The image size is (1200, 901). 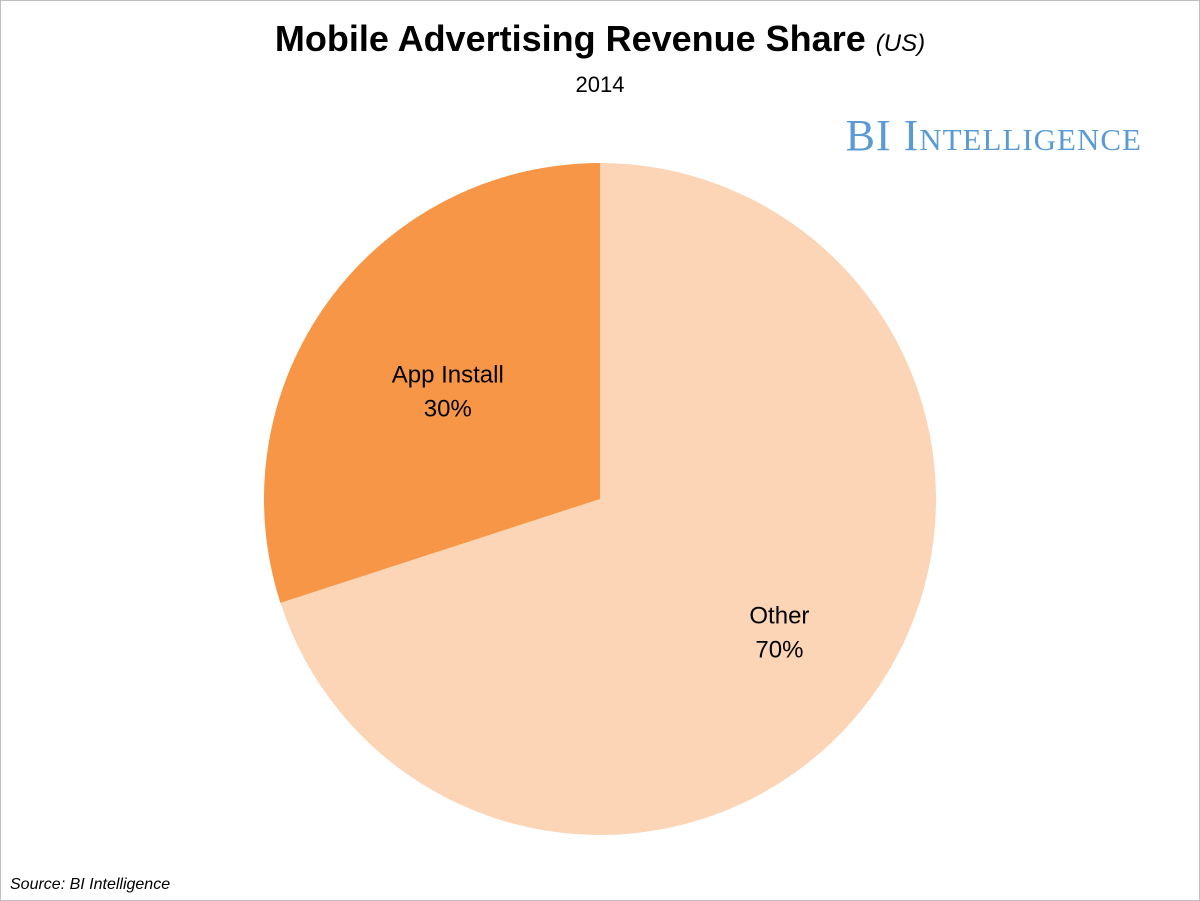 What do you see at coordinates (993, 135) in the screenshot?
I see `brand-logo: BI Intelligence` at bounding box center [993, 135].